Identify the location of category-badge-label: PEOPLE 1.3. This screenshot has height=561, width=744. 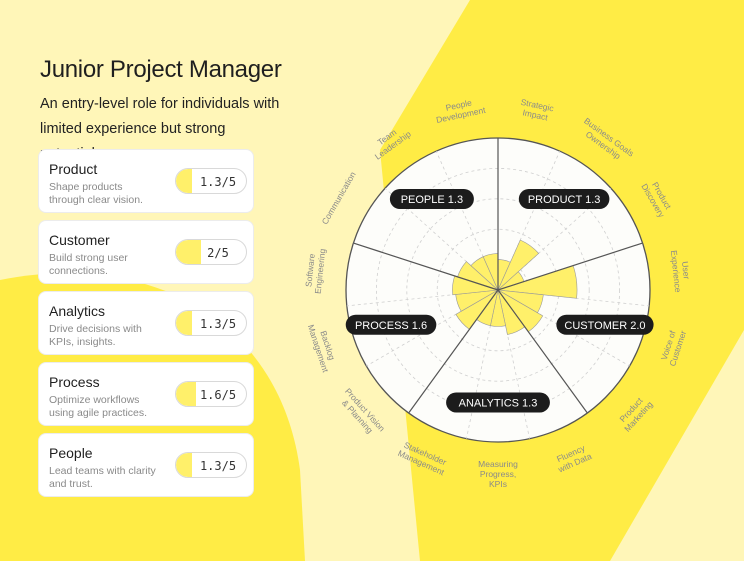
(432, 200).